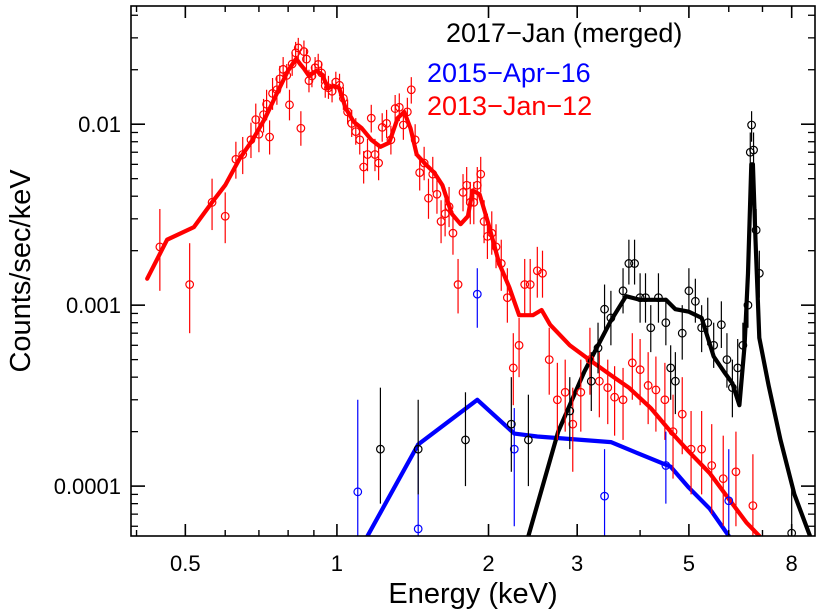 The width and height of the screenshot is (830, 614). I want to click on legend-entry-2017-jan: 2017−Jan (merged), so click(564, 33).